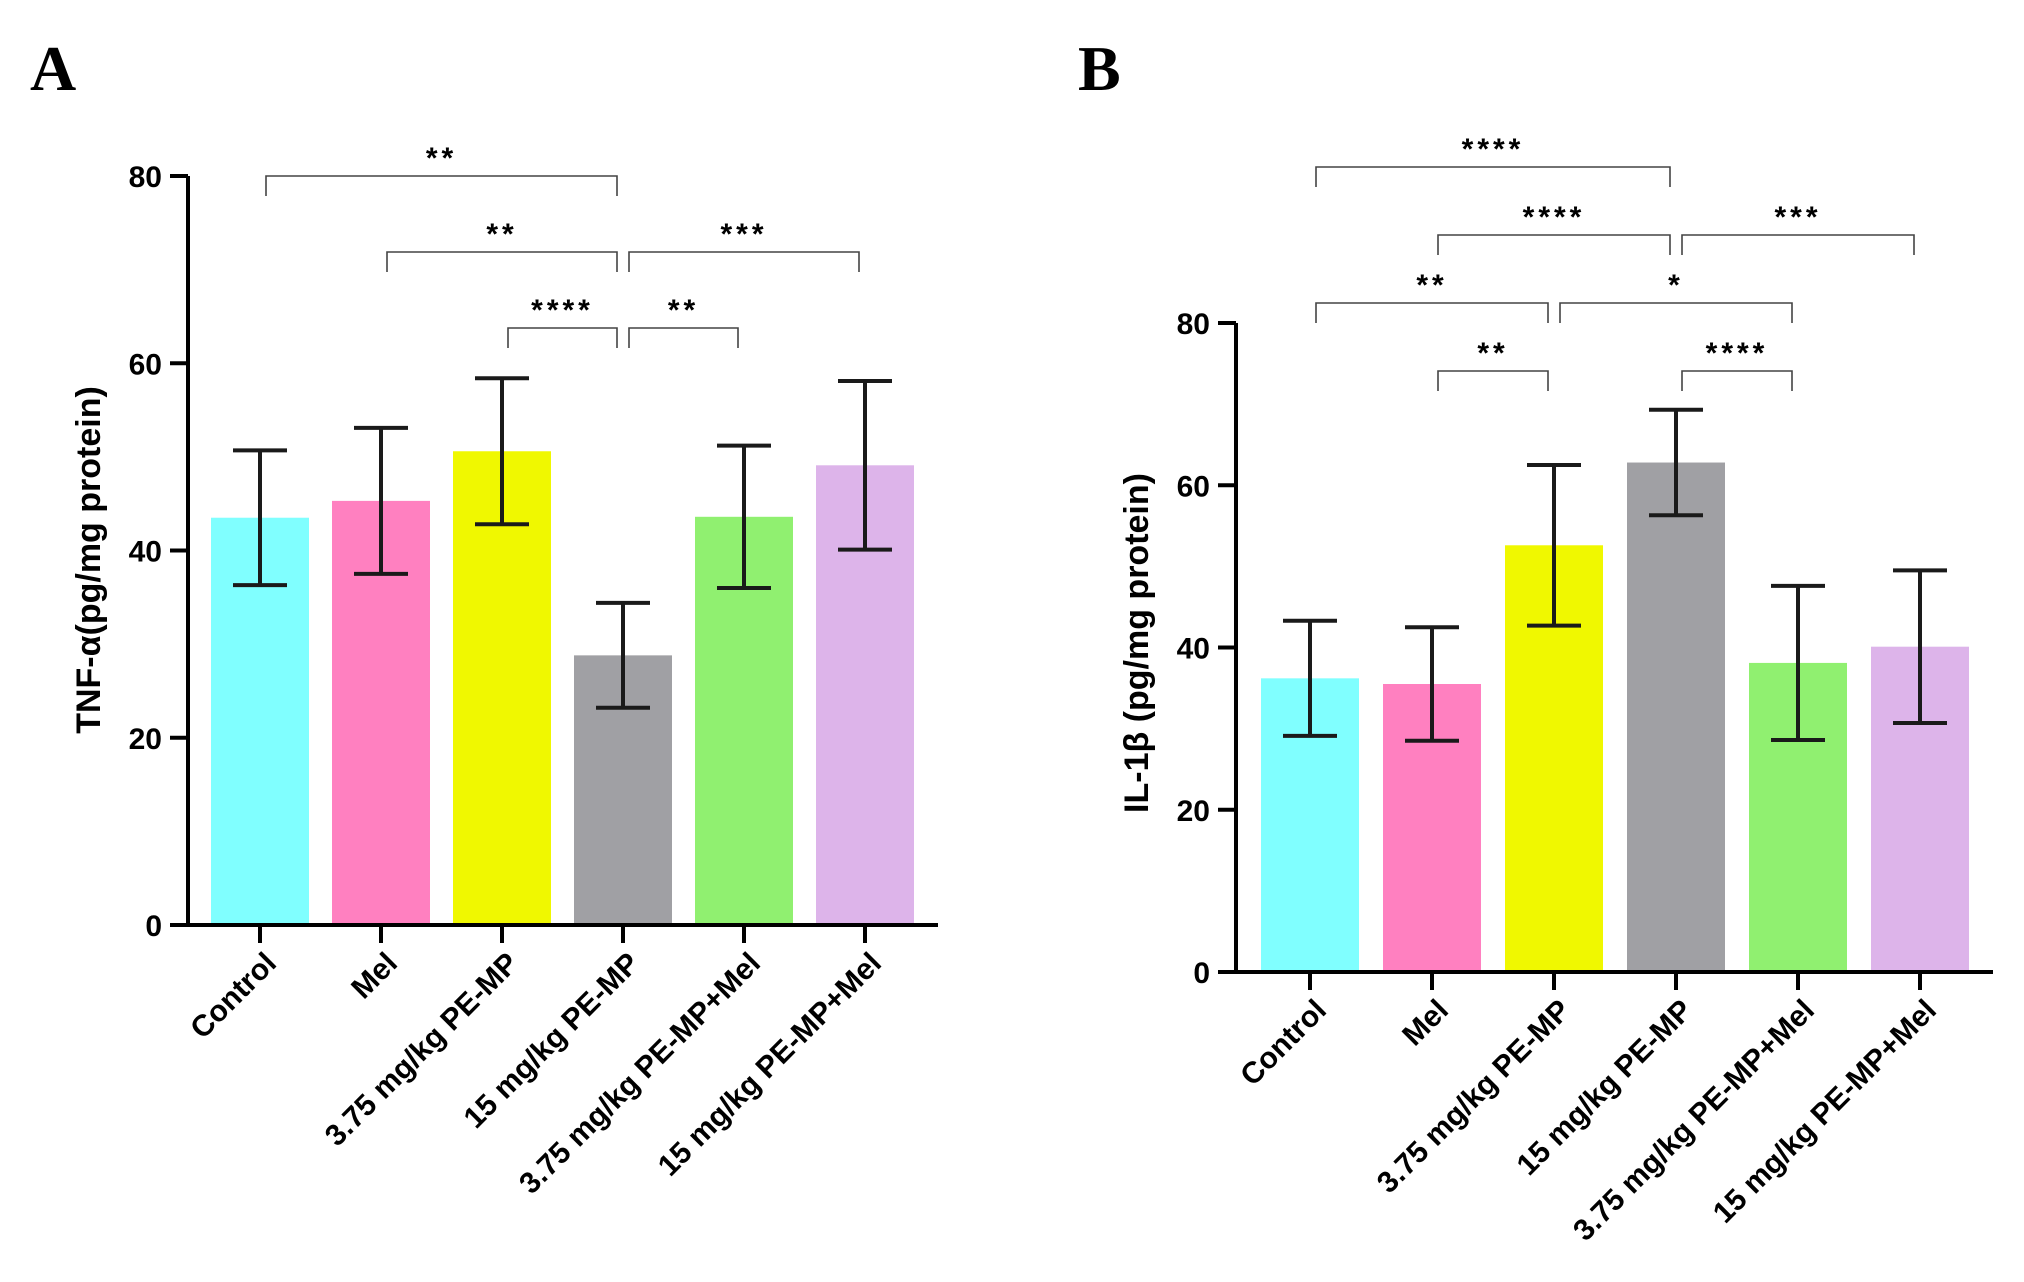 The height and width of the screenshot is (1282, 2024). Describe the element at coordinates (1676, 285) in the screenshot. I see `significance-label: *` at that location.